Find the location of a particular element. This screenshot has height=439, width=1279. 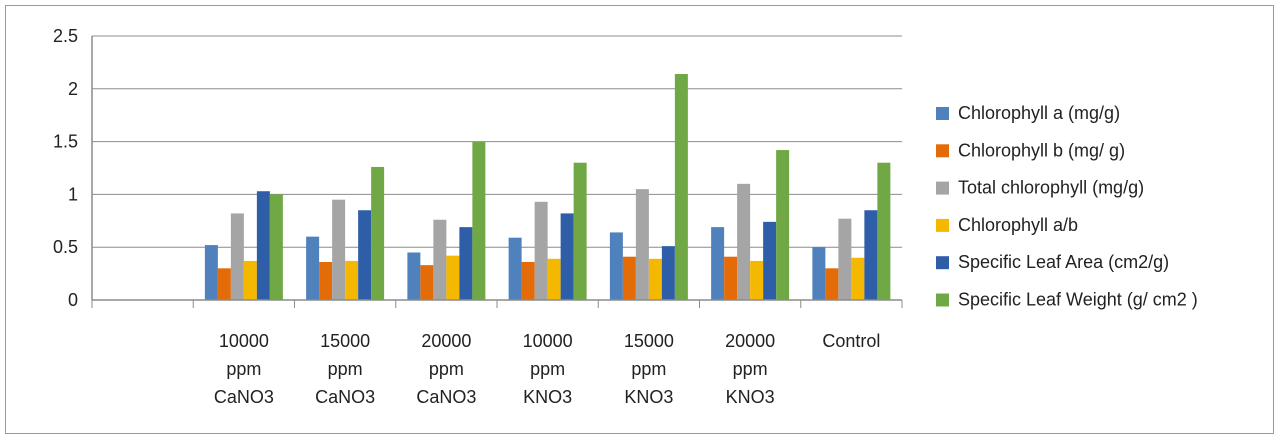

y-tick-label: 1.5 is located at coordinates (65, 142).